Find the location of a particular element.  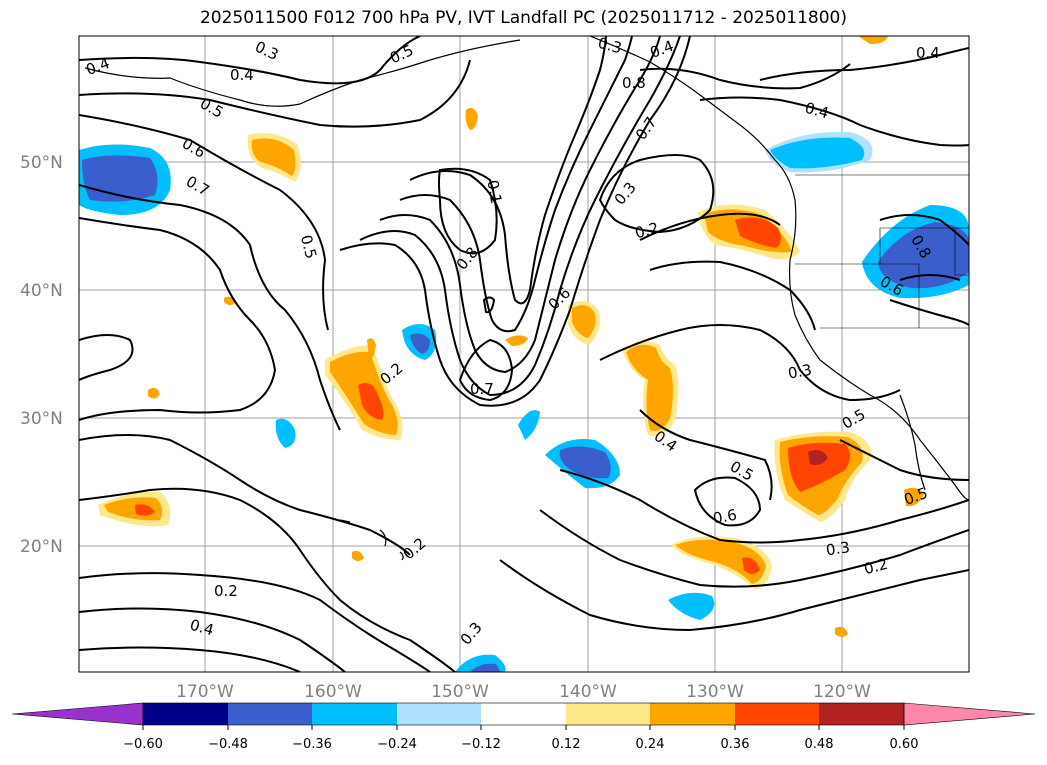

contour-label: 0.1 is located at coordinates (494, 192).